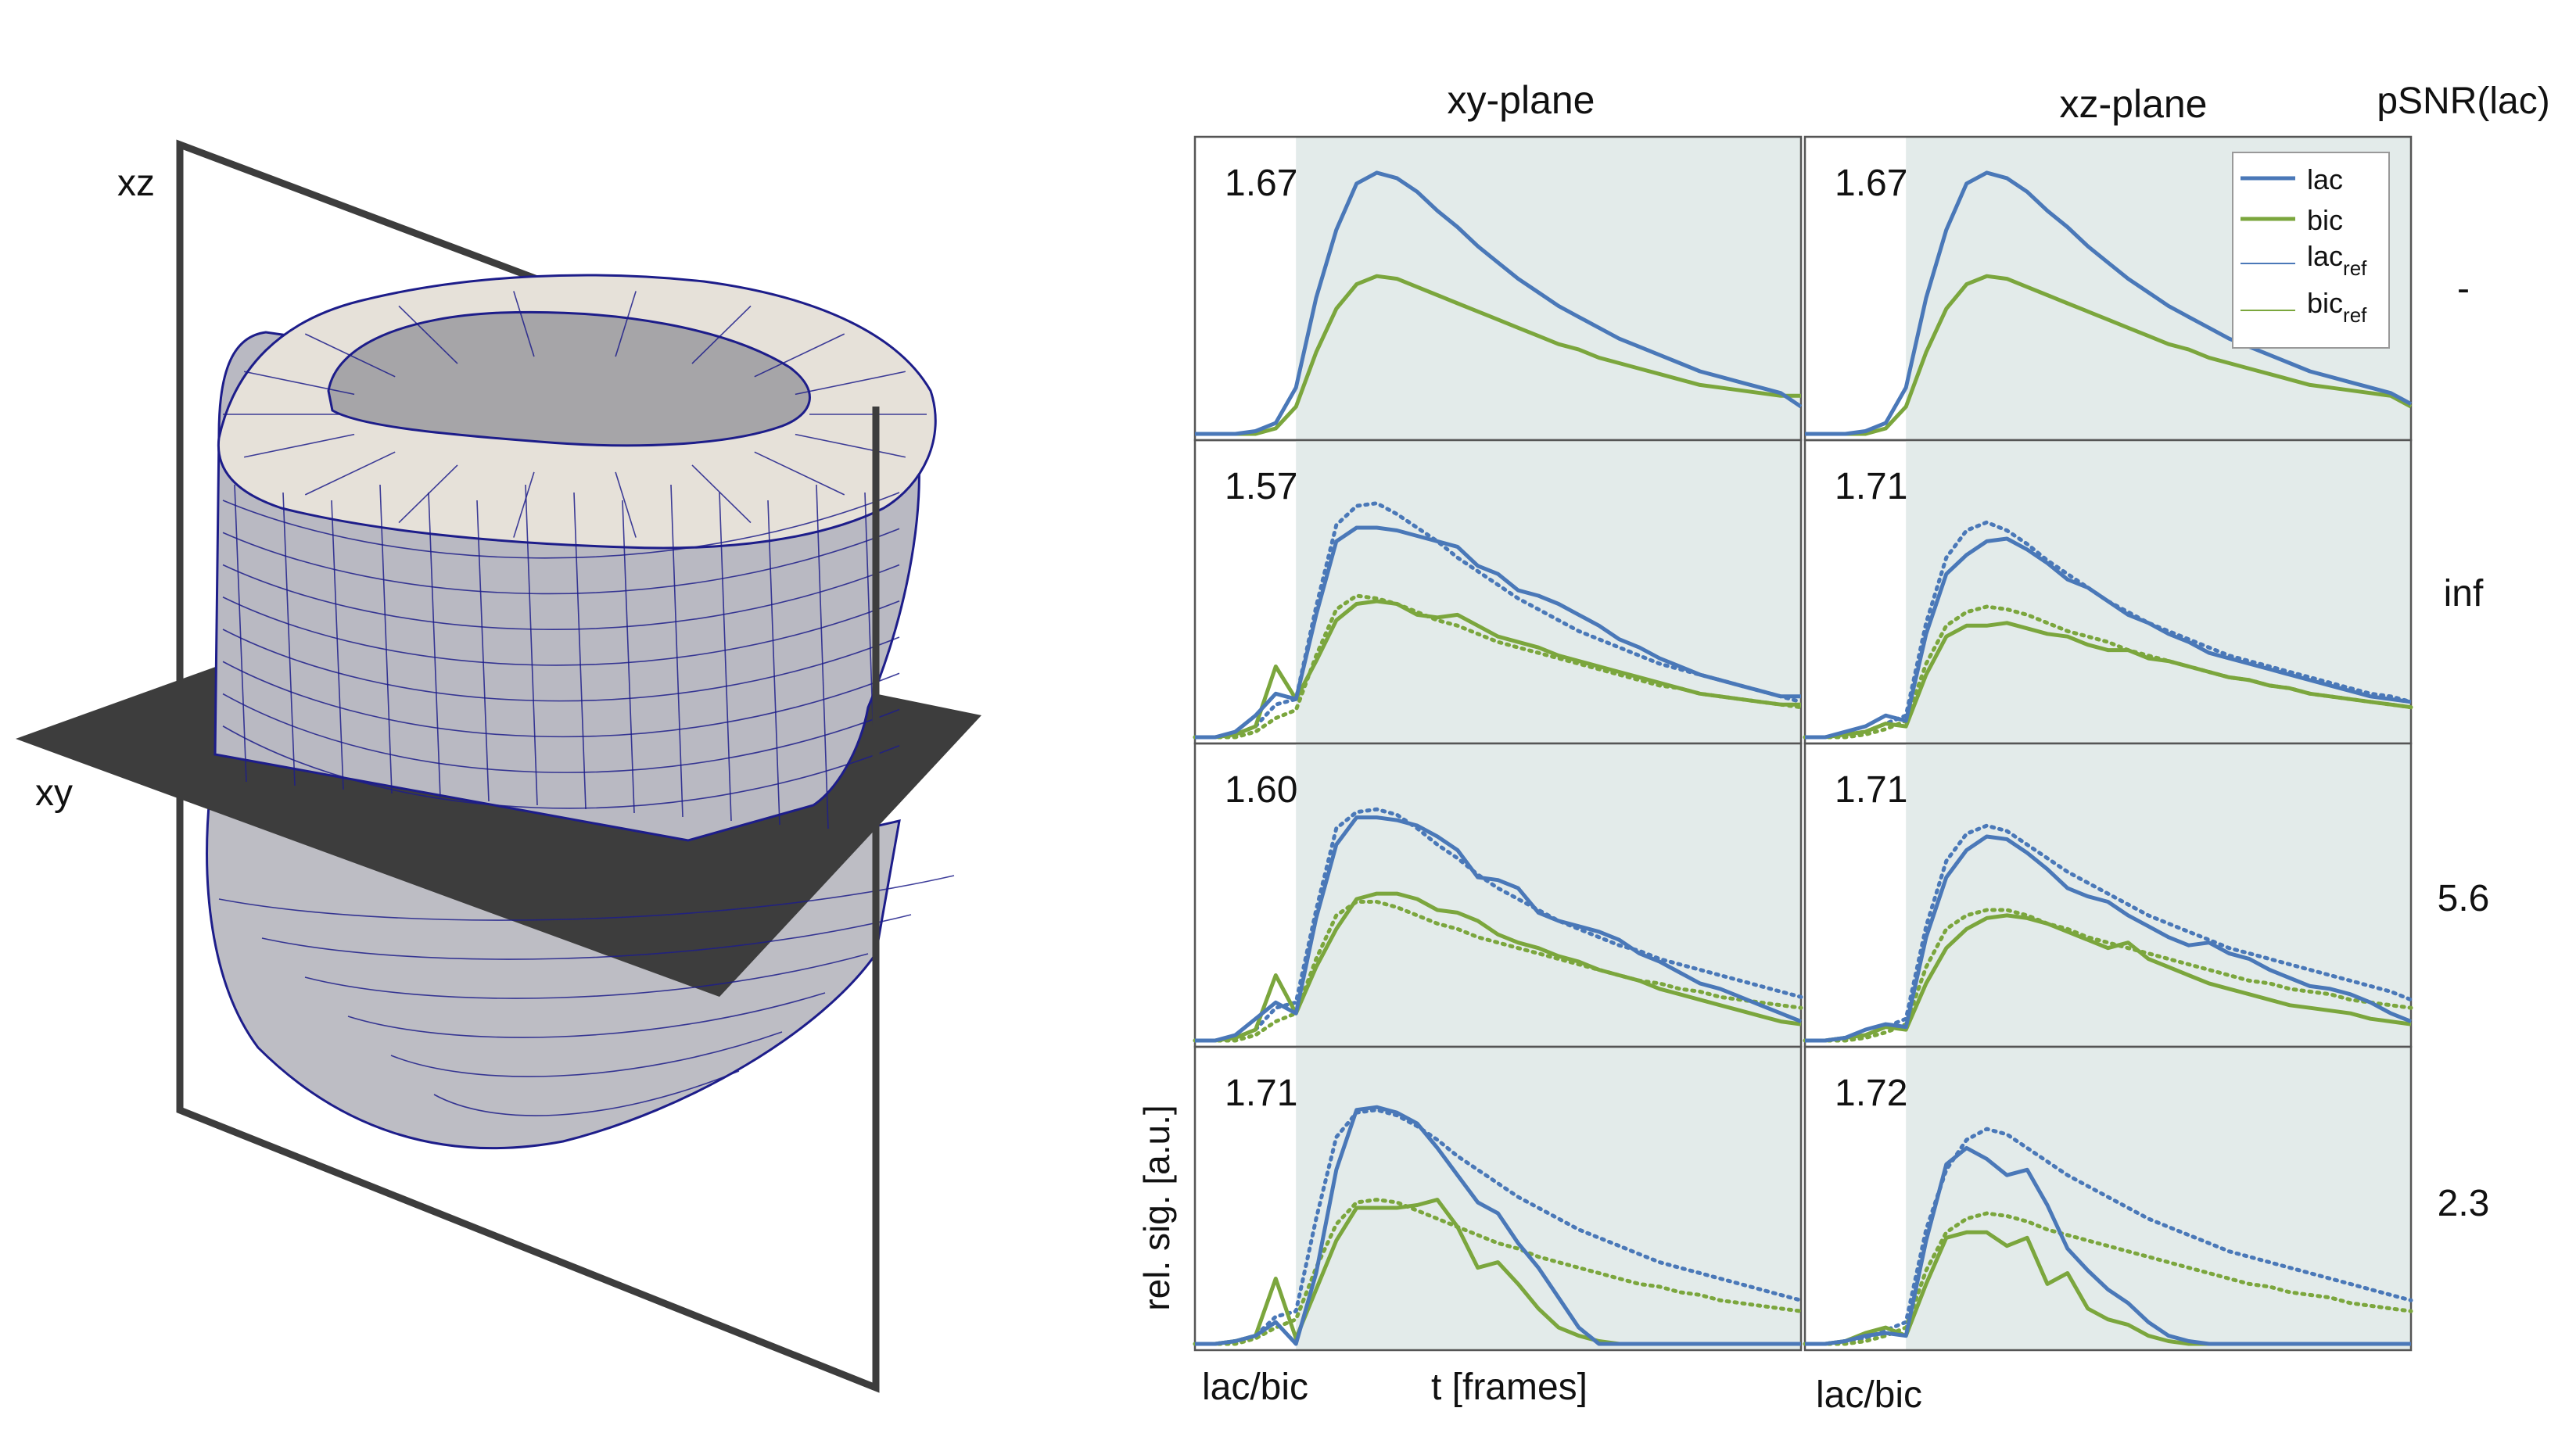  I want to click on heart-cavity, so click(569, 378).